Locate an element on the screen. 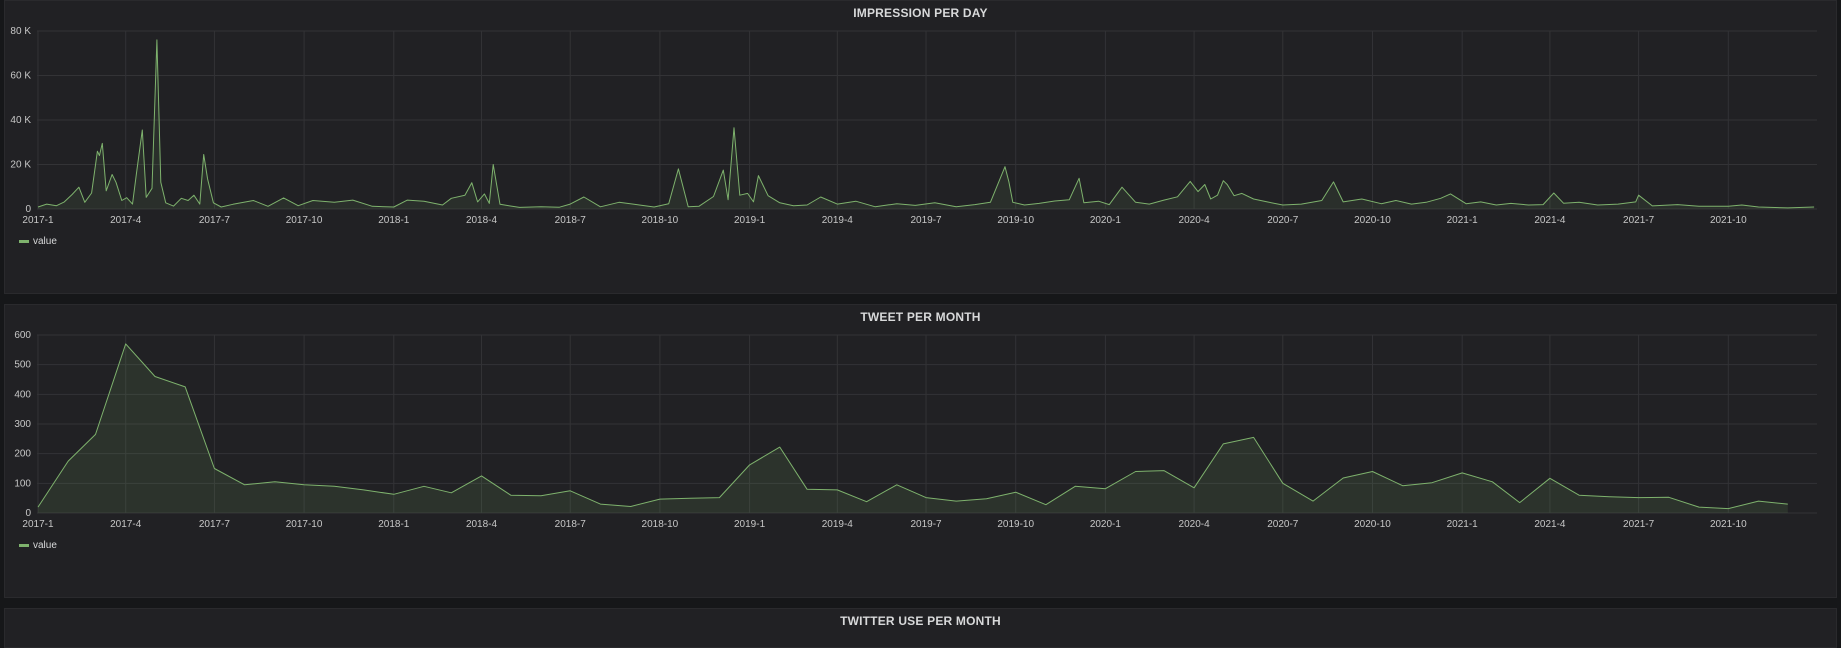 Image resolution: width=1841 pixels, height=648 pixels. tweet-legend: value is located at coordinates (38, 545).